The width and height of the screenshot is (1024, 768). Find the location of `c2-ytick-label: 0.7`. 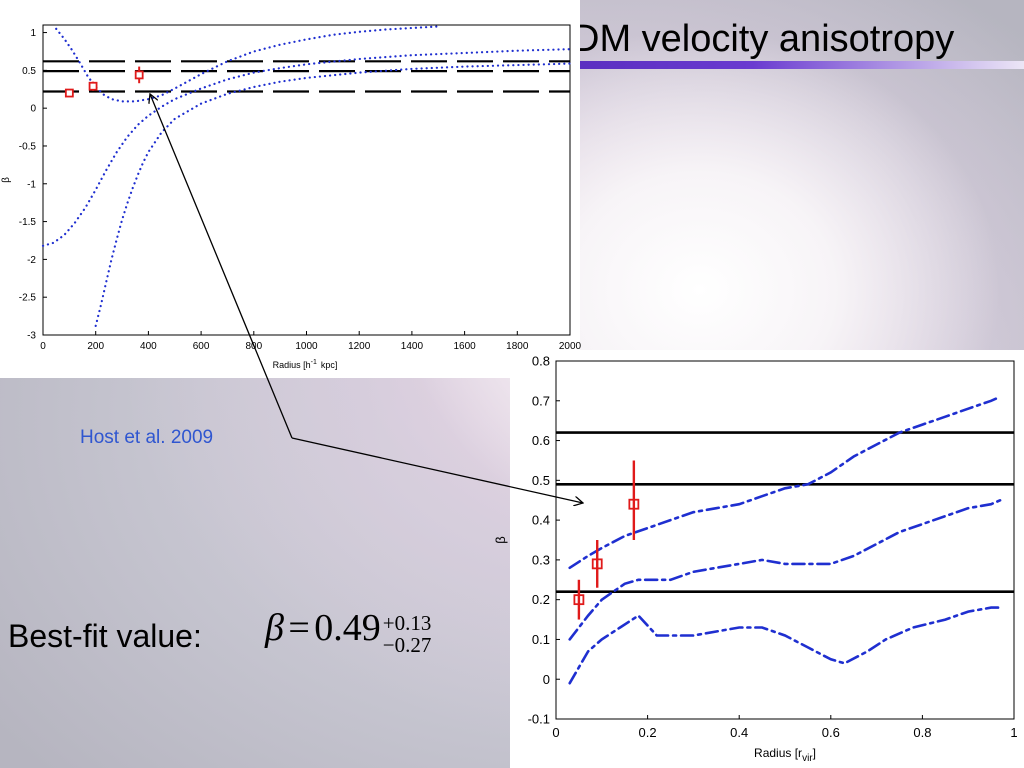

c2-ytick-label: 0.7 is located at coordinates (541, 400).